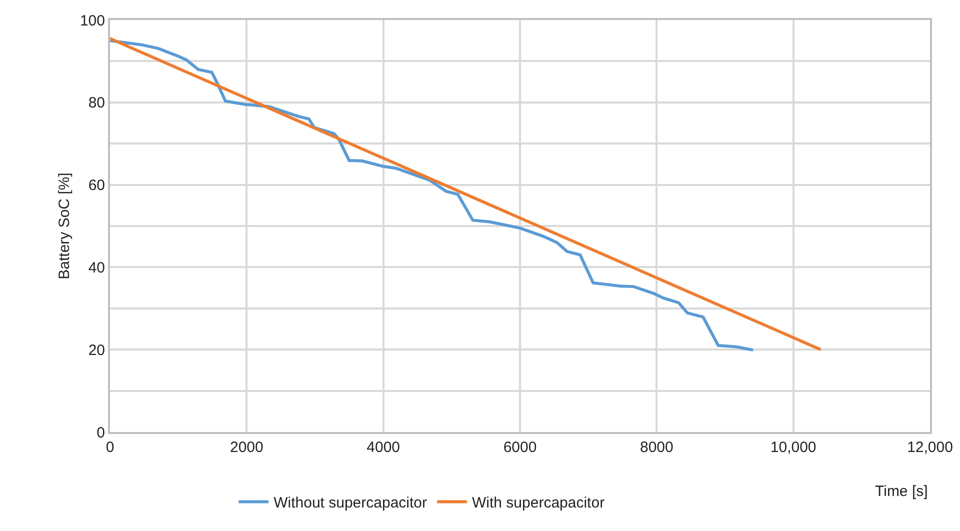 The image size is (960, 531). Describe the element at coordinates (100, 433) in the screenshot. I see `y-tick-label: 0` at that location.